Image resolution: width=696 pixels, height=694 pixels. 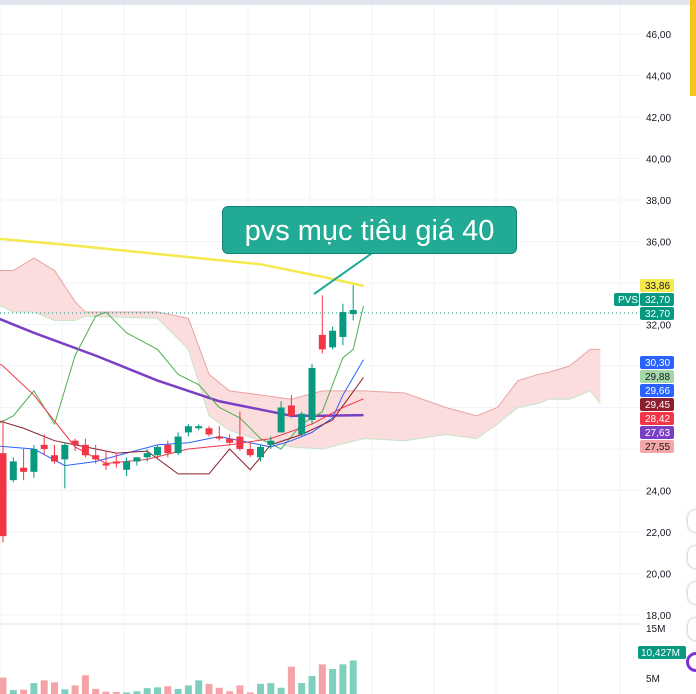 What do you see at coordinates (658, 35) in the screenshot?
I see `price-tick-label: 46,00` at bounding box center [658, 35].